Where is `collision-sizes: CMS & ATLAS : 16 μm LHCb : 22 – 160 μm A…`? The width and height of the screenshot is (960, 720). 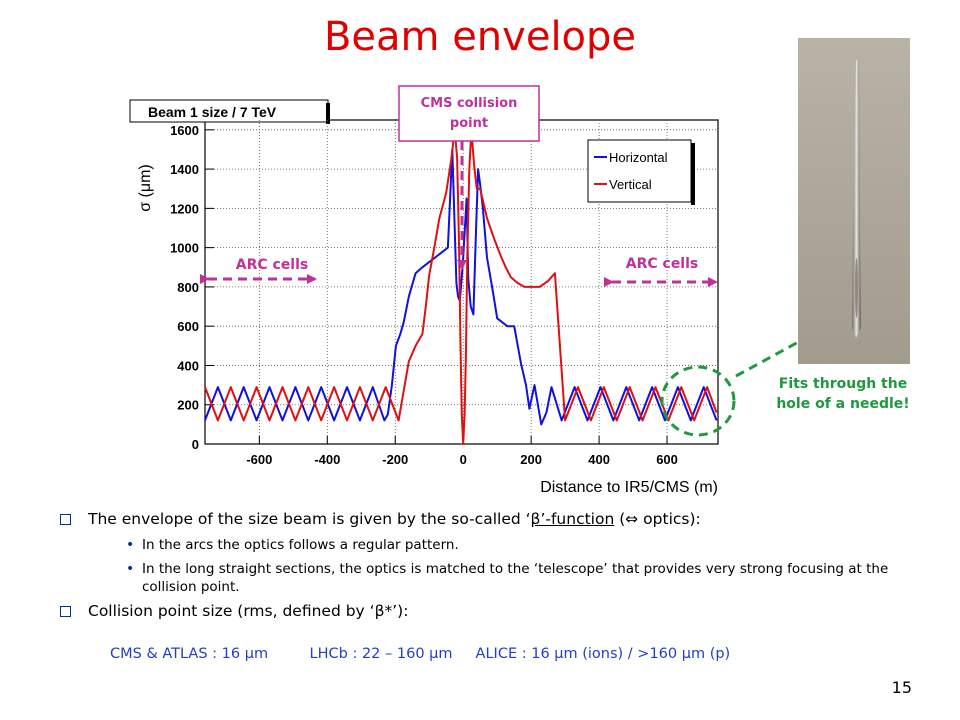 collision-sizes: CMS & ATLAS : 16 μm LHCb : 22 – 160 μm A… is located at coordinates (420, 654).